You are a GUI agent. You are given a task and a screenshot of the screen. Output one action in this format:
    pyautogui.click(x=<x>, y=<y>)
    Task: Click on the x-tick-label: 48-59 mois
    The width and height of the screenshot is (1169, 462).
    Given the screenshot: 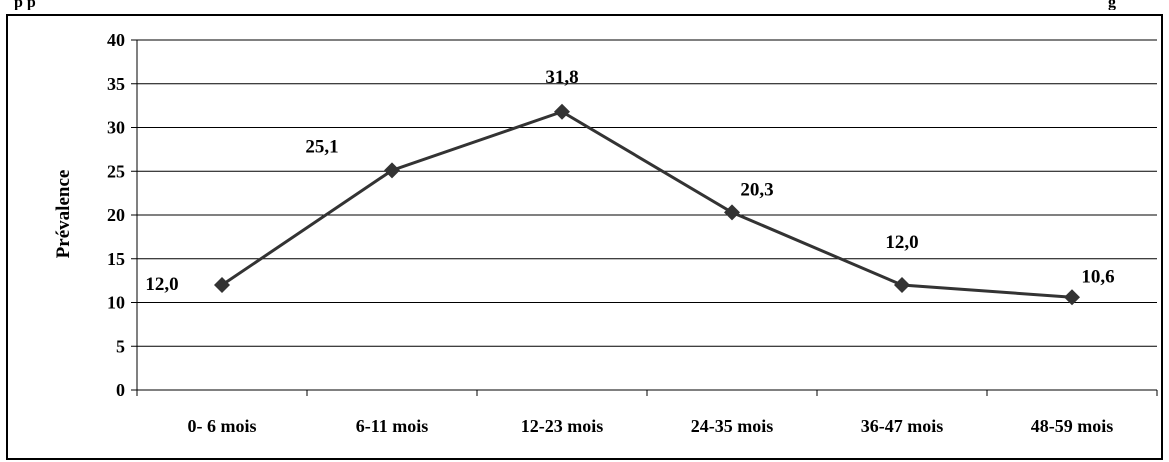 What is the action you would take?
    pyautogui.click(x=1072, y=426)
    